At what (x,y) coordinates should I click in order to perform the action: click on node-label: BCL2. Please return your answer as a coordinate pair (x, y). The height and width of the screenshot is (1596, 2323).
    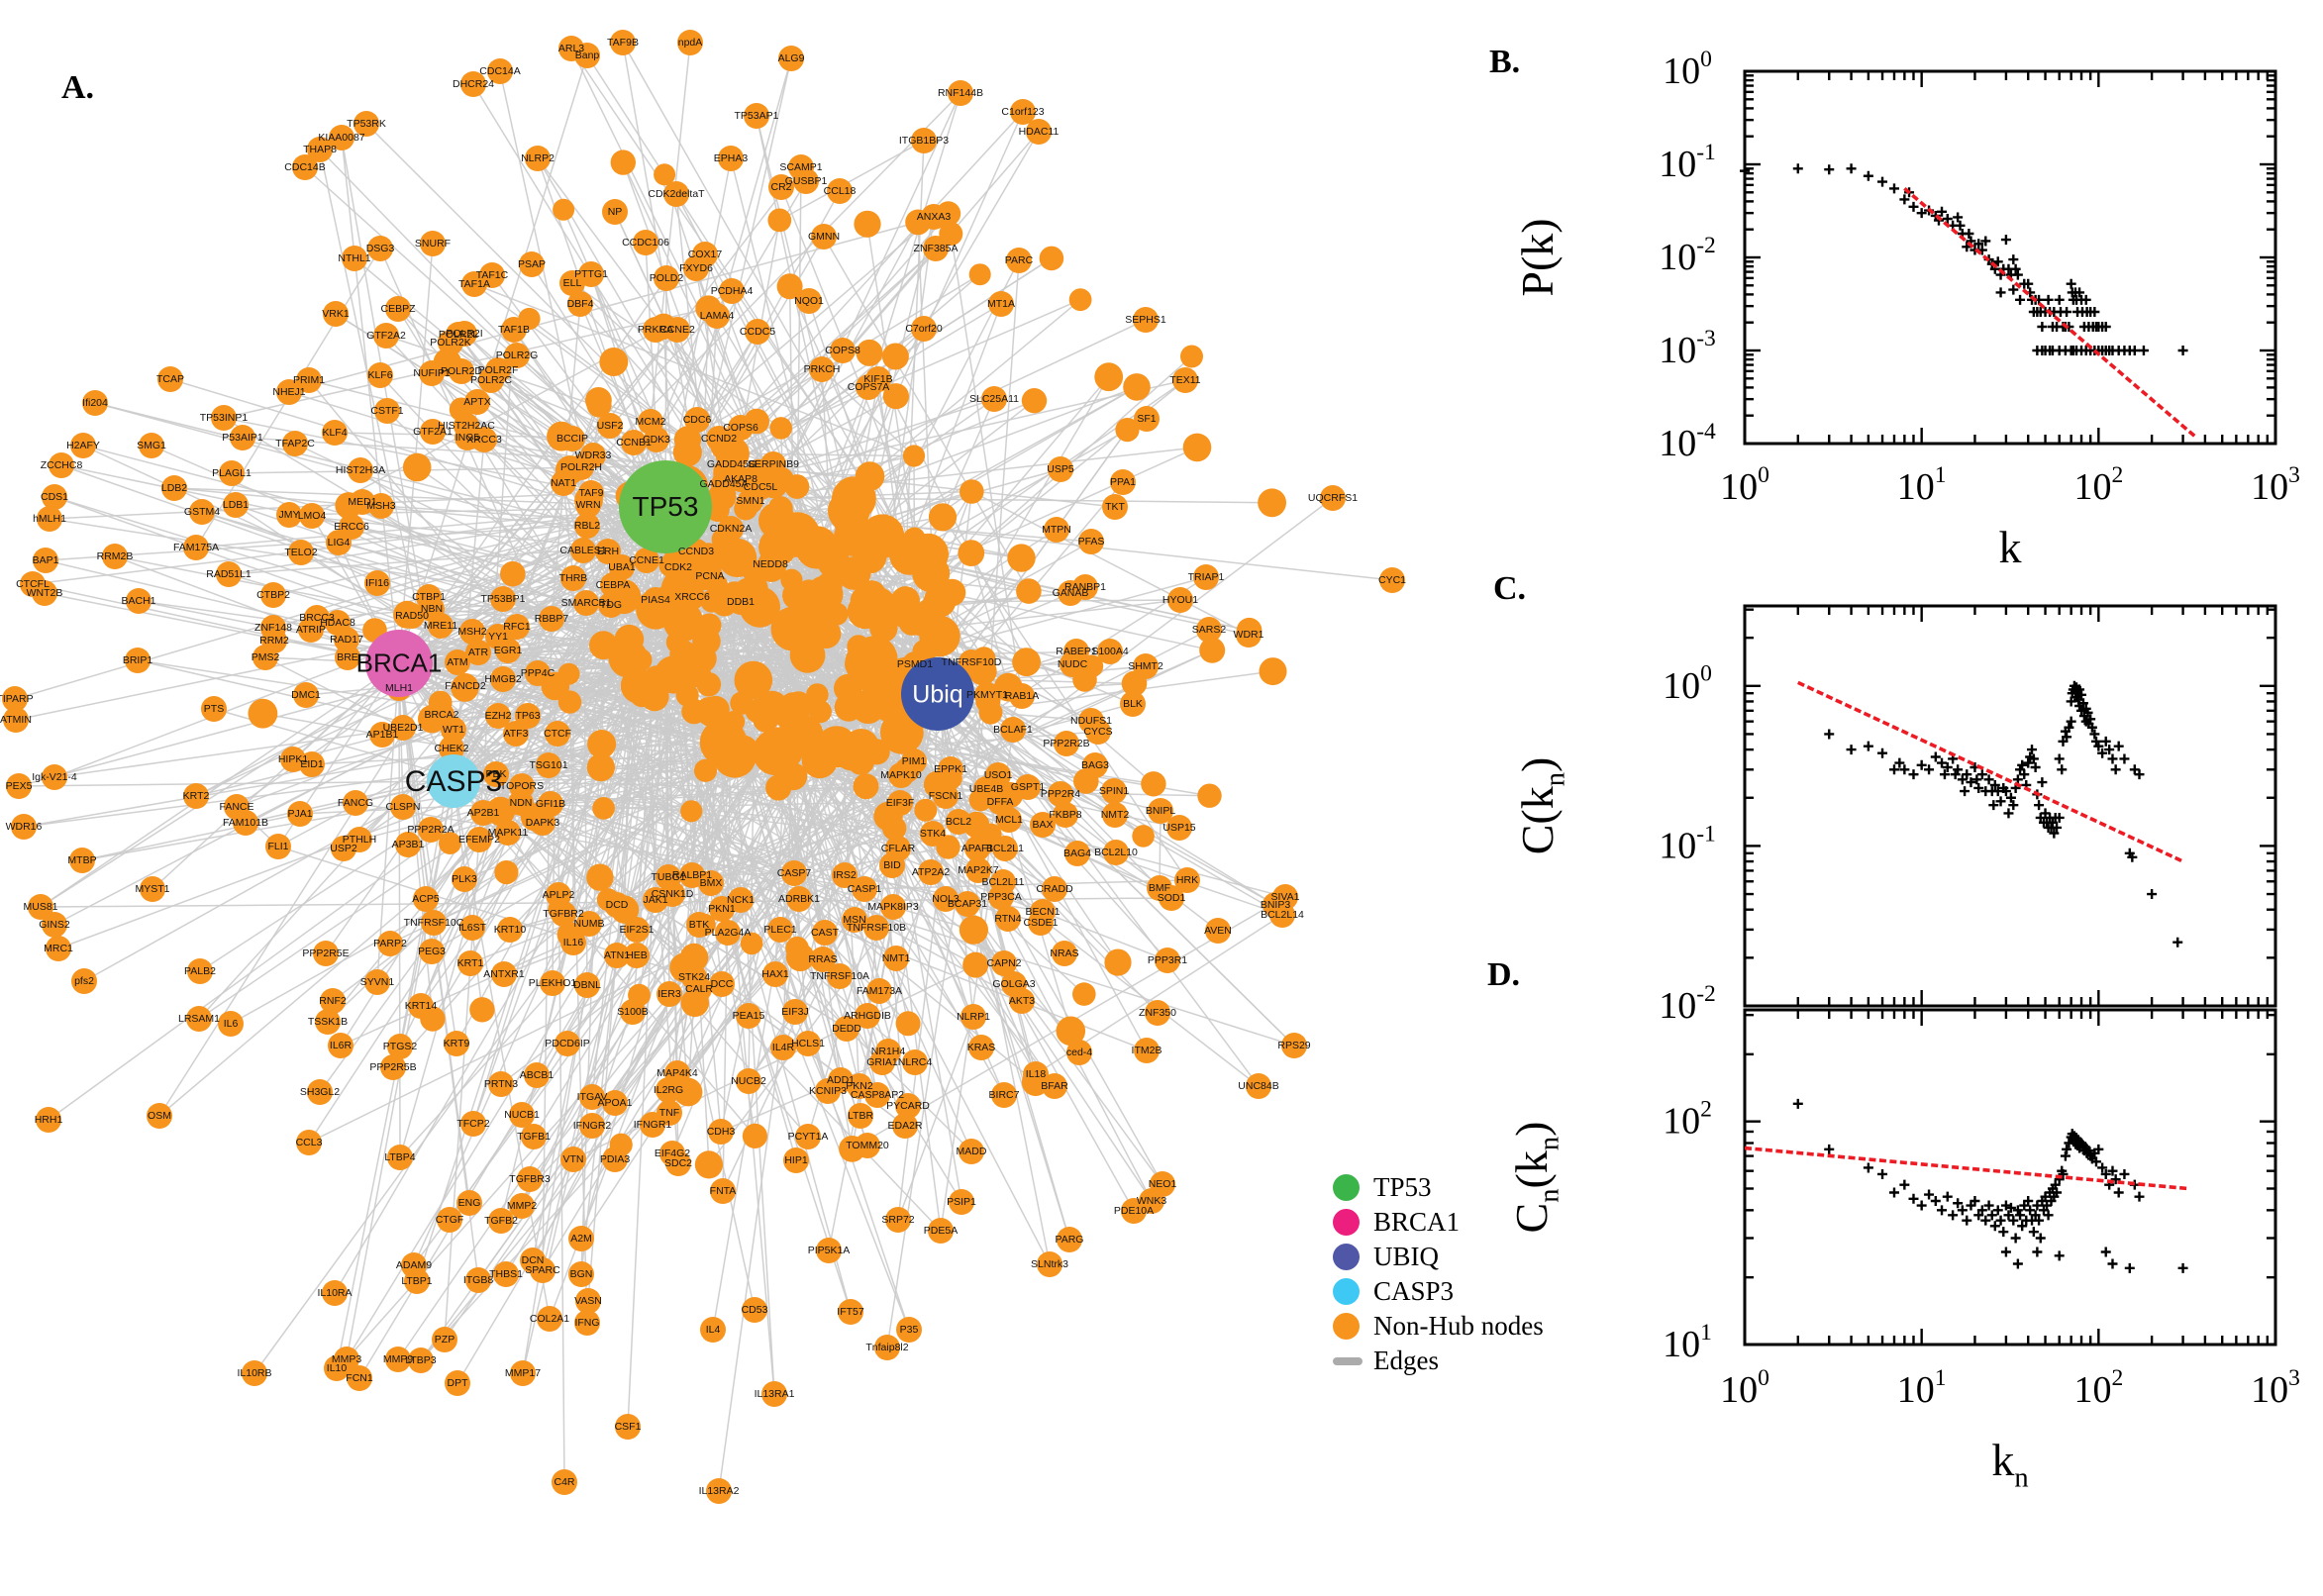
    Looking at the image, I should click on (958, 822).